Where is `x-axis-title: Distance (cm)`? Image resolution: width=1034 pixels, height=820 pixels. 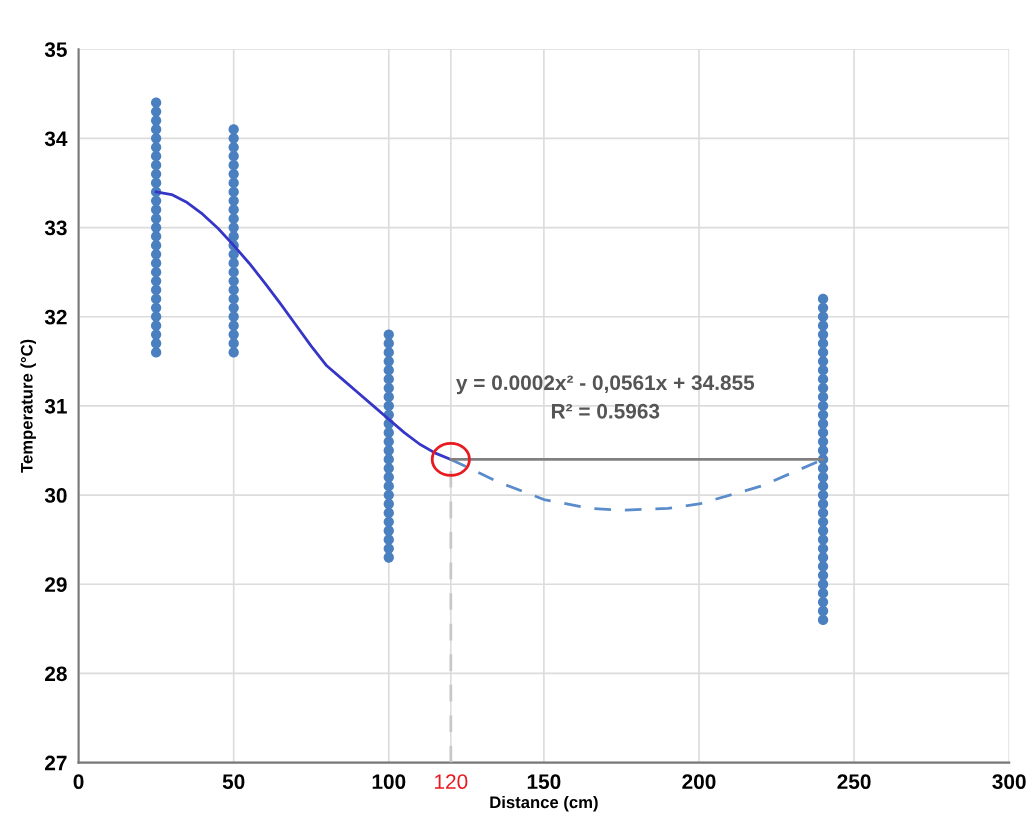 x-axis-title: Distance (cm) is located at coordinates (544, 803).